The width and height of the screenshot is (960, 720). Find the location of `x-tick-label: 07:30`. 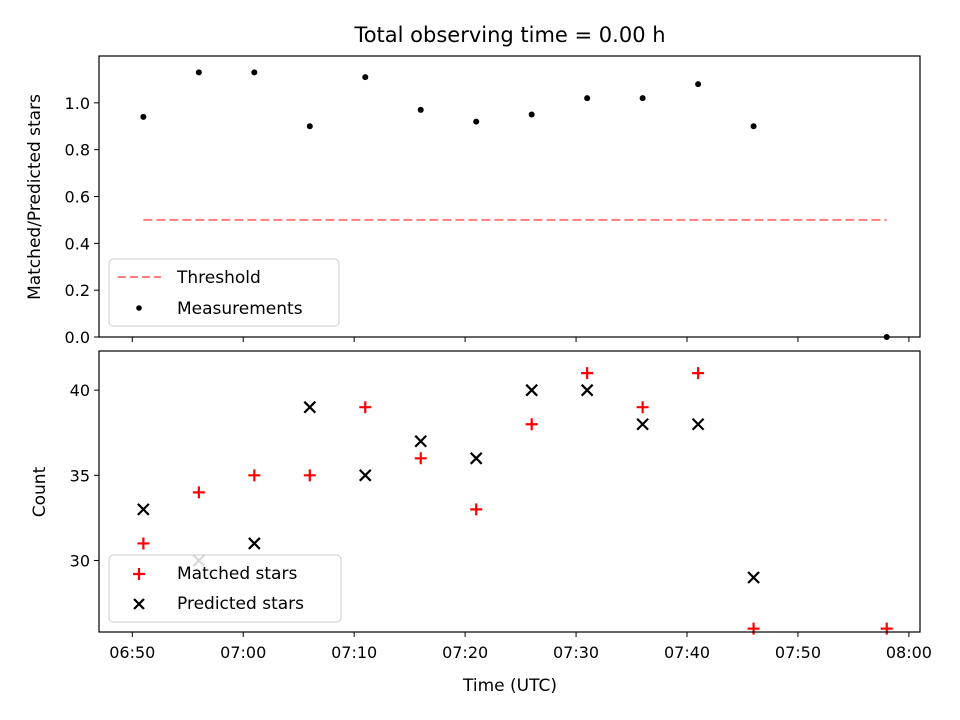

x-tick-label: 07:30 is located at coordinates (576, 652).